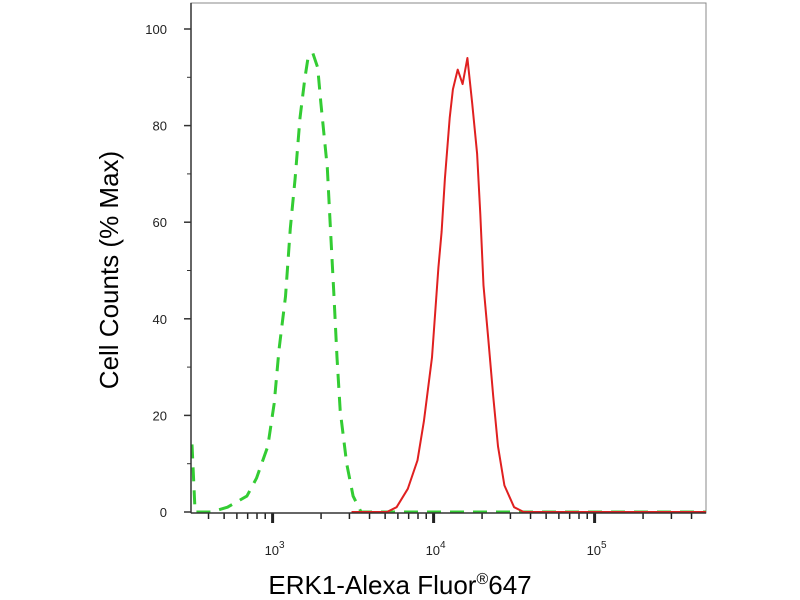 The width and height of the screenshot is (800, 600). Describe the element at coordinates (160, 222) in the screenshot. I see `y-tick-label: 60` at that location.